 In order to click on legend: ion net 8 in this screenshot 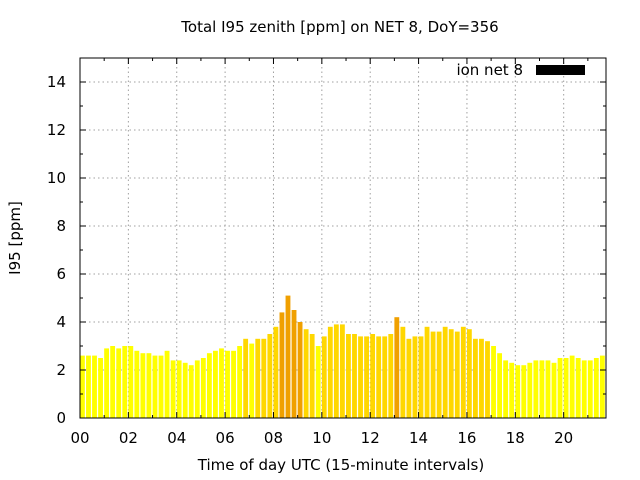, I will do `click(520, 70)`.